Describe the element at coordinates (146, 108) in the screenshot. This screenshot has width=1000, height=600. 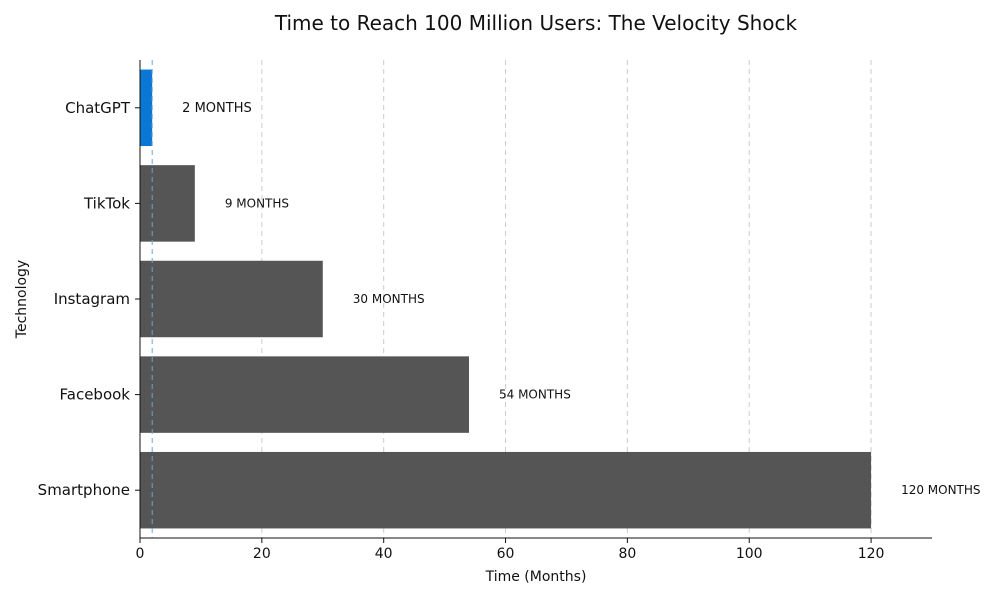
I see `bar-chatgpt` at that location.